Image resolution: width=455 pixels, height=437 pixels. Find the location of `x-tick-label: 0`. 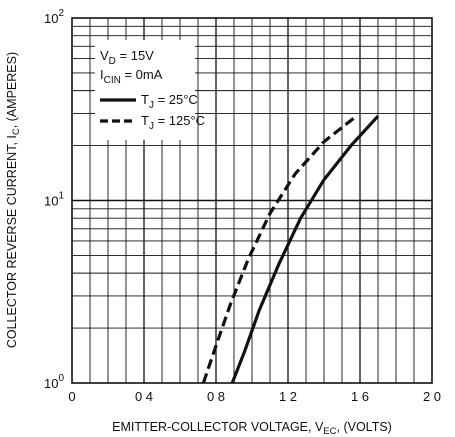

x-tick-label: 0 is located at coordinates (71, 396).